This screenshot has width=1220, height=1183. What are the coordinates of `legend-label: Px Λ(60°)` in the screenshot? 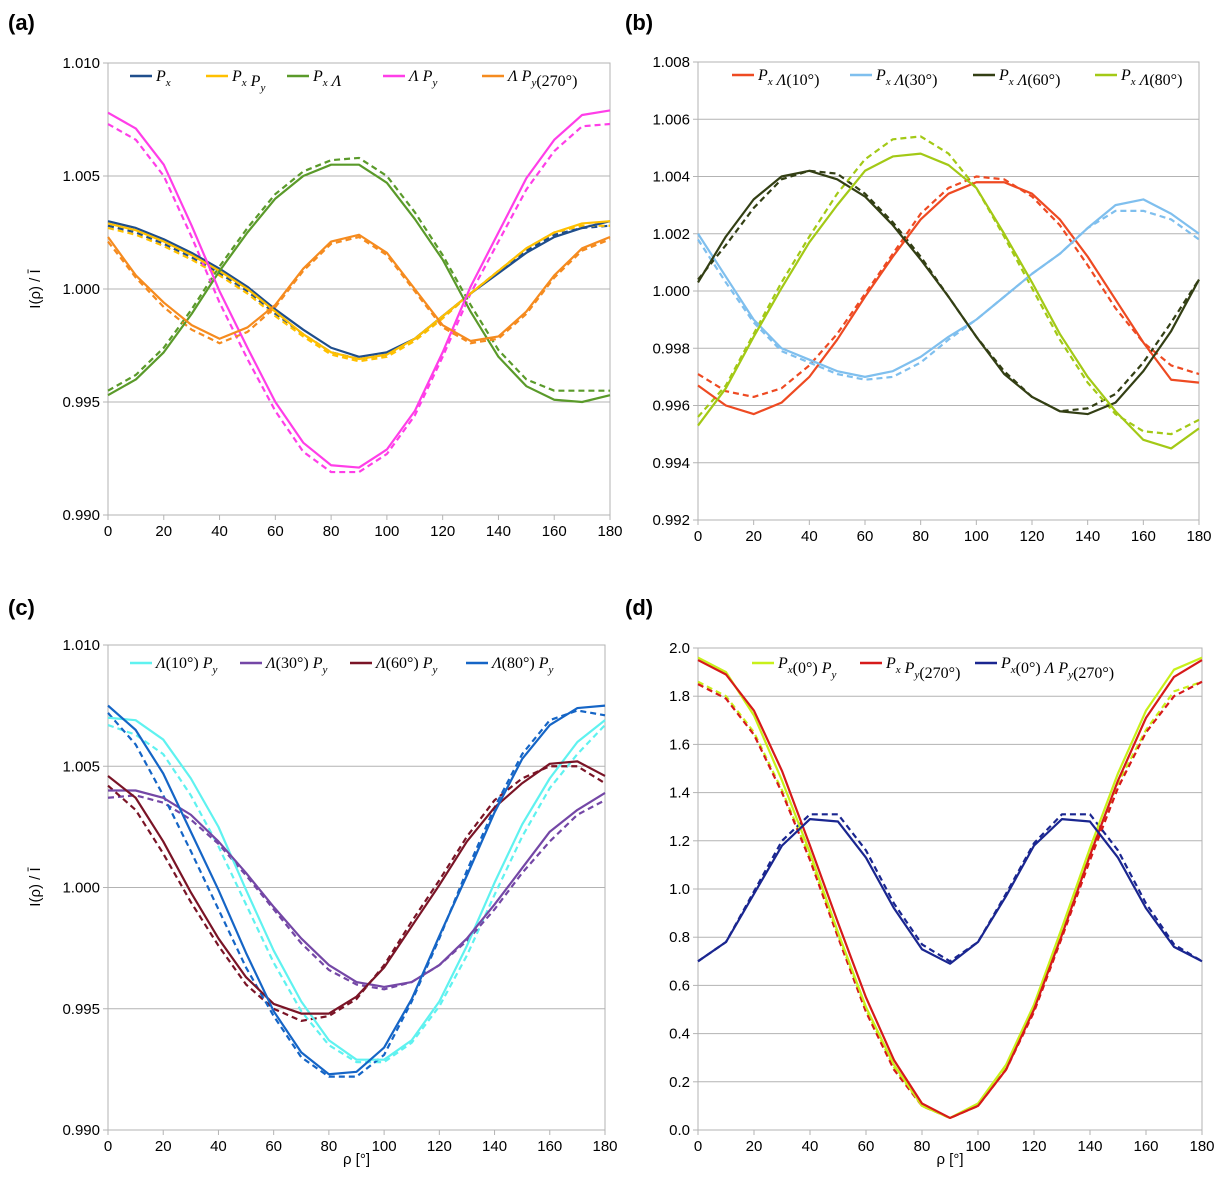 It's located at (1029, 78).